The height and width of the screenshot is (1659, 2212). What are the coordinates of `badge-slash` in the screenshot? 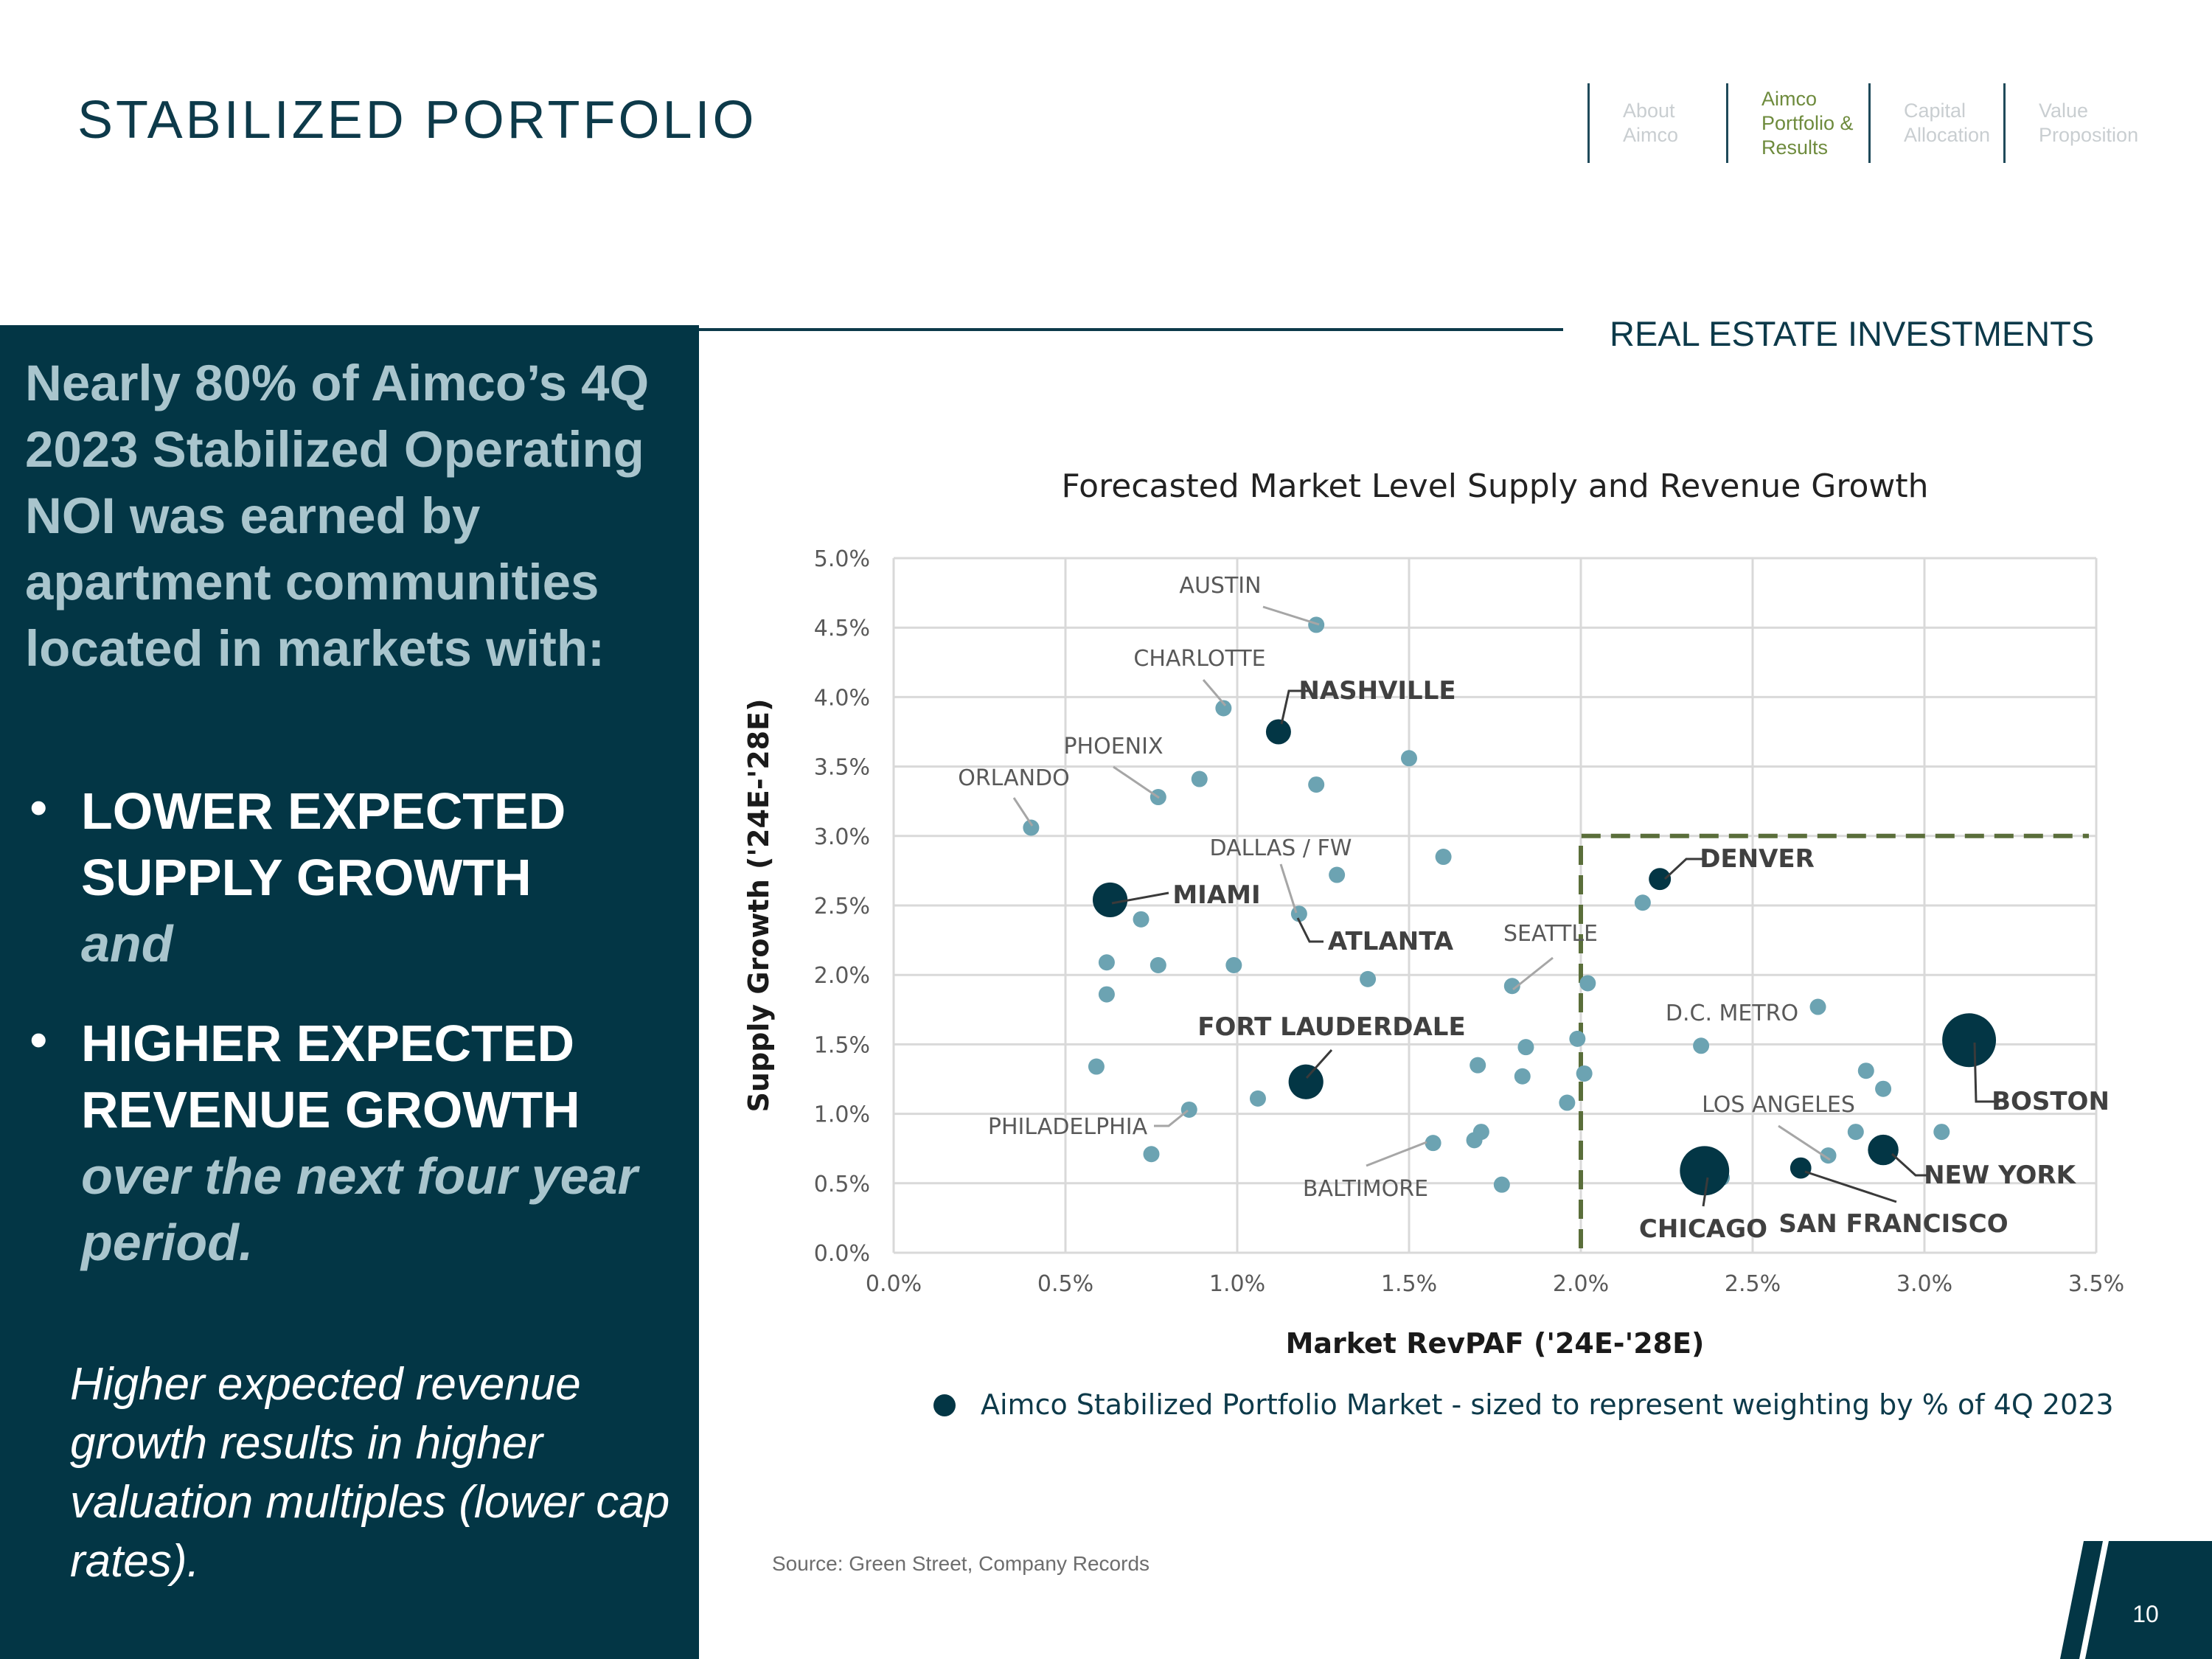 It's located at (2081, 1600).